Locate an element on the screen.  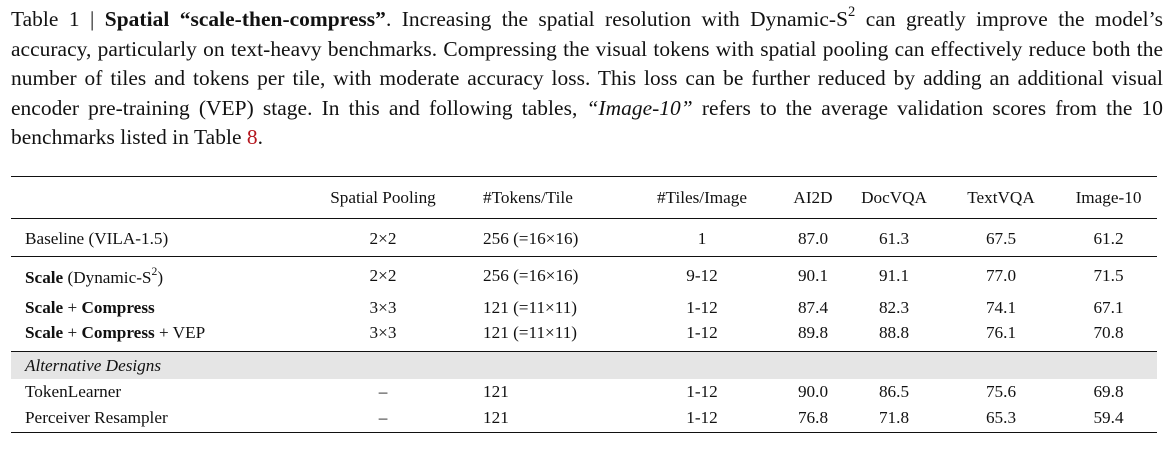
caption-superscript: 2 is located at coordinates (852, 11).